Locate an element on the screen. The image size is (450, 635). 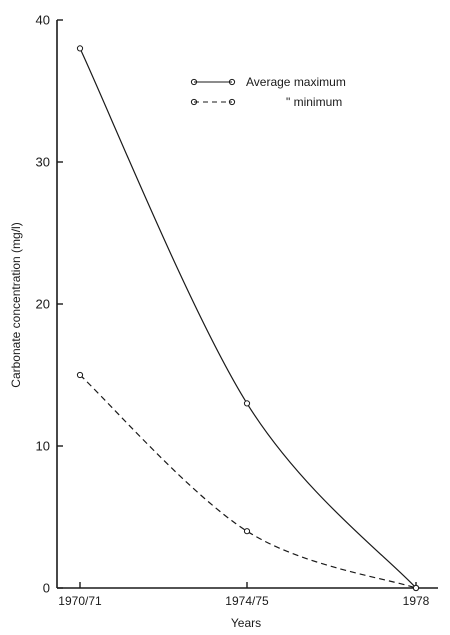
y-ticks: 0 10 20 30 40 is located at coordinates (49, 304).